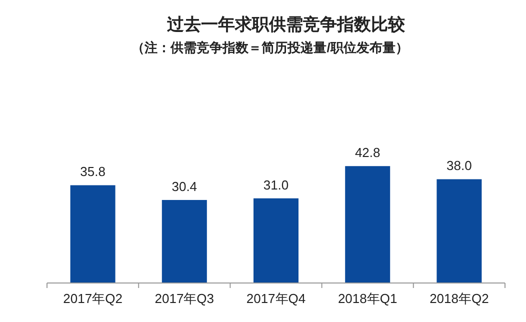 Image resolution: width=526 pixels, height=322 pixels. What do you see at coordinates (93, 172) in the screenshot?
I see `data-label: 35.8` at bounding box center [93, 172].